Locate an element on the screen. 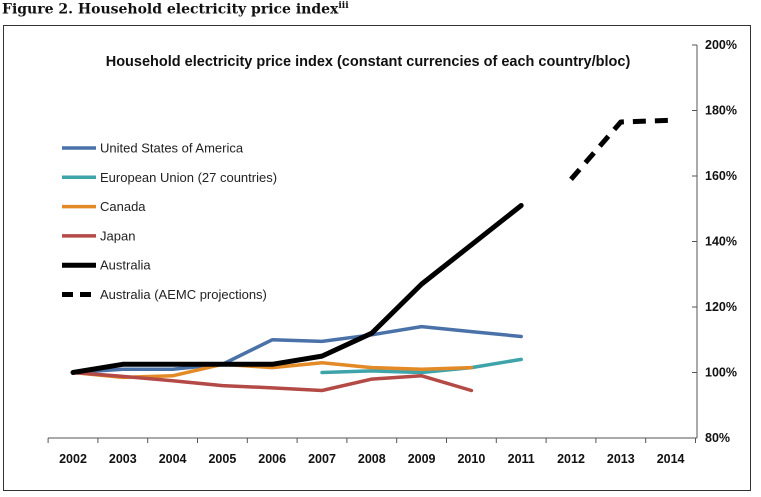 This screenshot has width=761, height=497. legend-label-australia: Australia is located at coordinates (125, 265).